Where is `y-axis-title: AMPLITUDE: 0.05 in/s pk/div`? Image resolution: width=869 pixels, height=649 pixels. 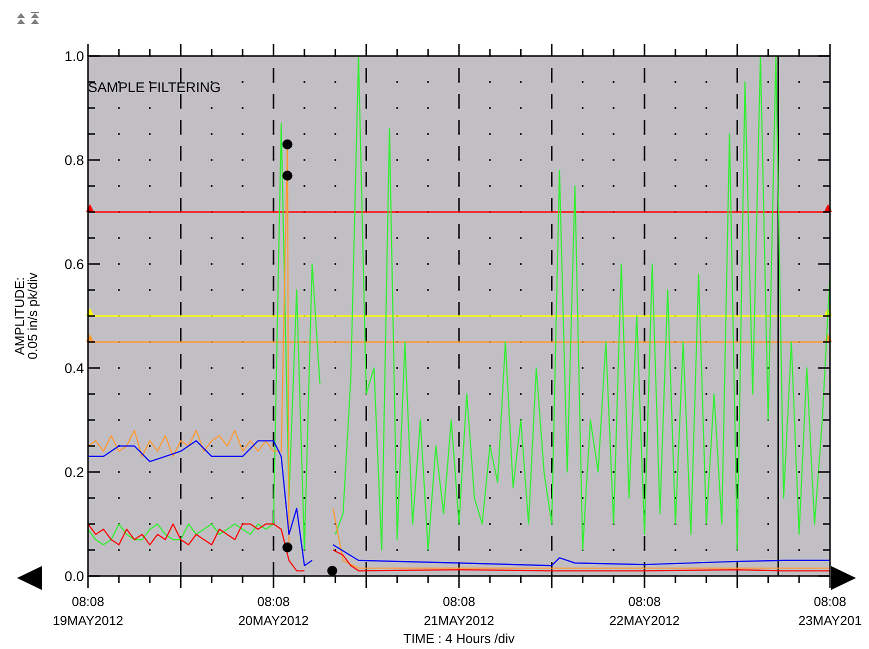
y-axis-title: AMPLITUDE: 0.05 in/s pk/div is located at coordinates (26, 316).